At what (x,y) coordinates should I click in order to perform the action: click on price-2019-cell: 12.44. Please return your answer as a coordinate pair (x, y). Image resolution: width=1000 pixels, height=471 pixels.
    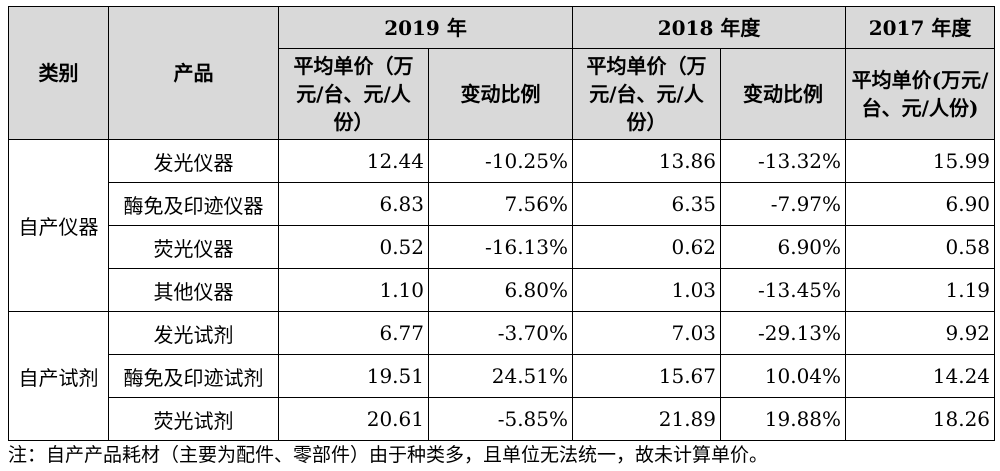
    Looking at the image, I should click on (353, 161).